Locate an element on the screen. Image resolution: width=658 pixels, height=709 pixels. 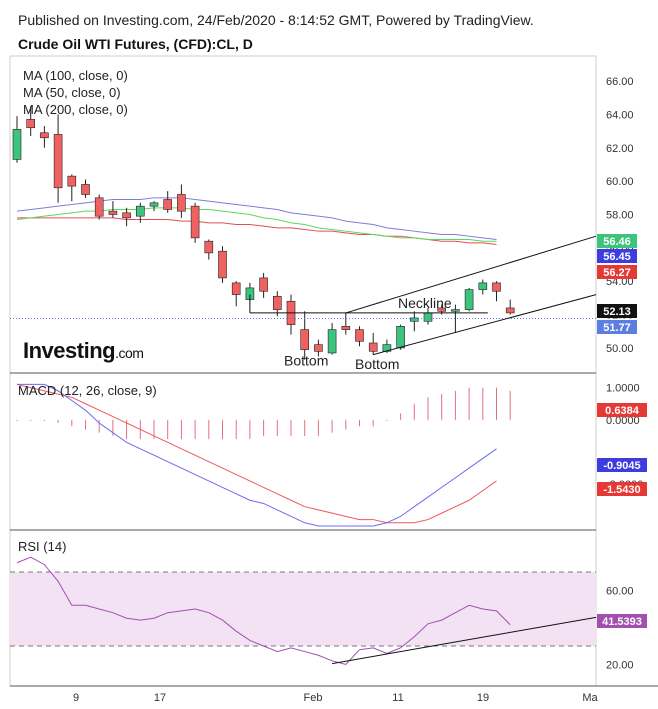
legend-ma200: MA (200, close, 0) is located at coordinates (75, 109).